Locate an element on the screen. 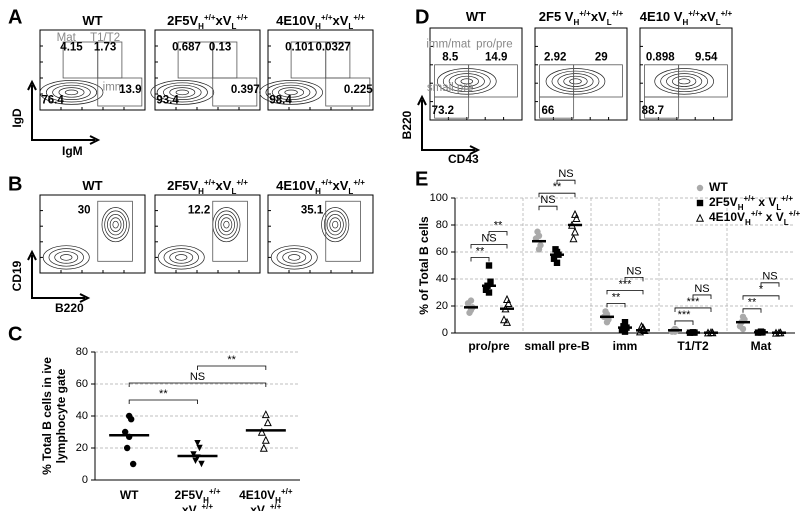 The height and width of the screenshot is (511, 800). gate-value: 93.4 is located at coordinates (167, 100).